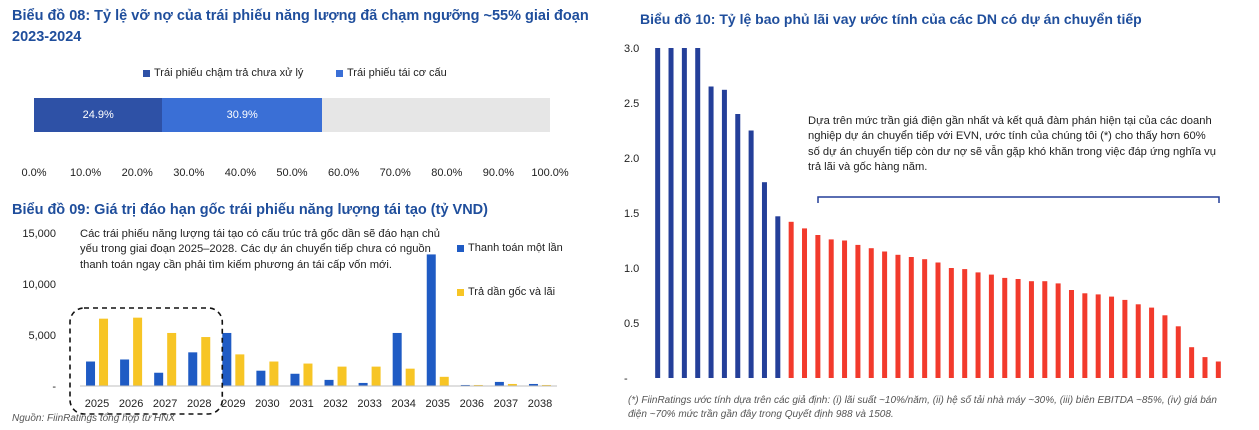 The image size is (1259, 430). Describe the element at coordinates (515, 248) in the screenshot. I see `legend-label: Thanh toán một lần` at that location.